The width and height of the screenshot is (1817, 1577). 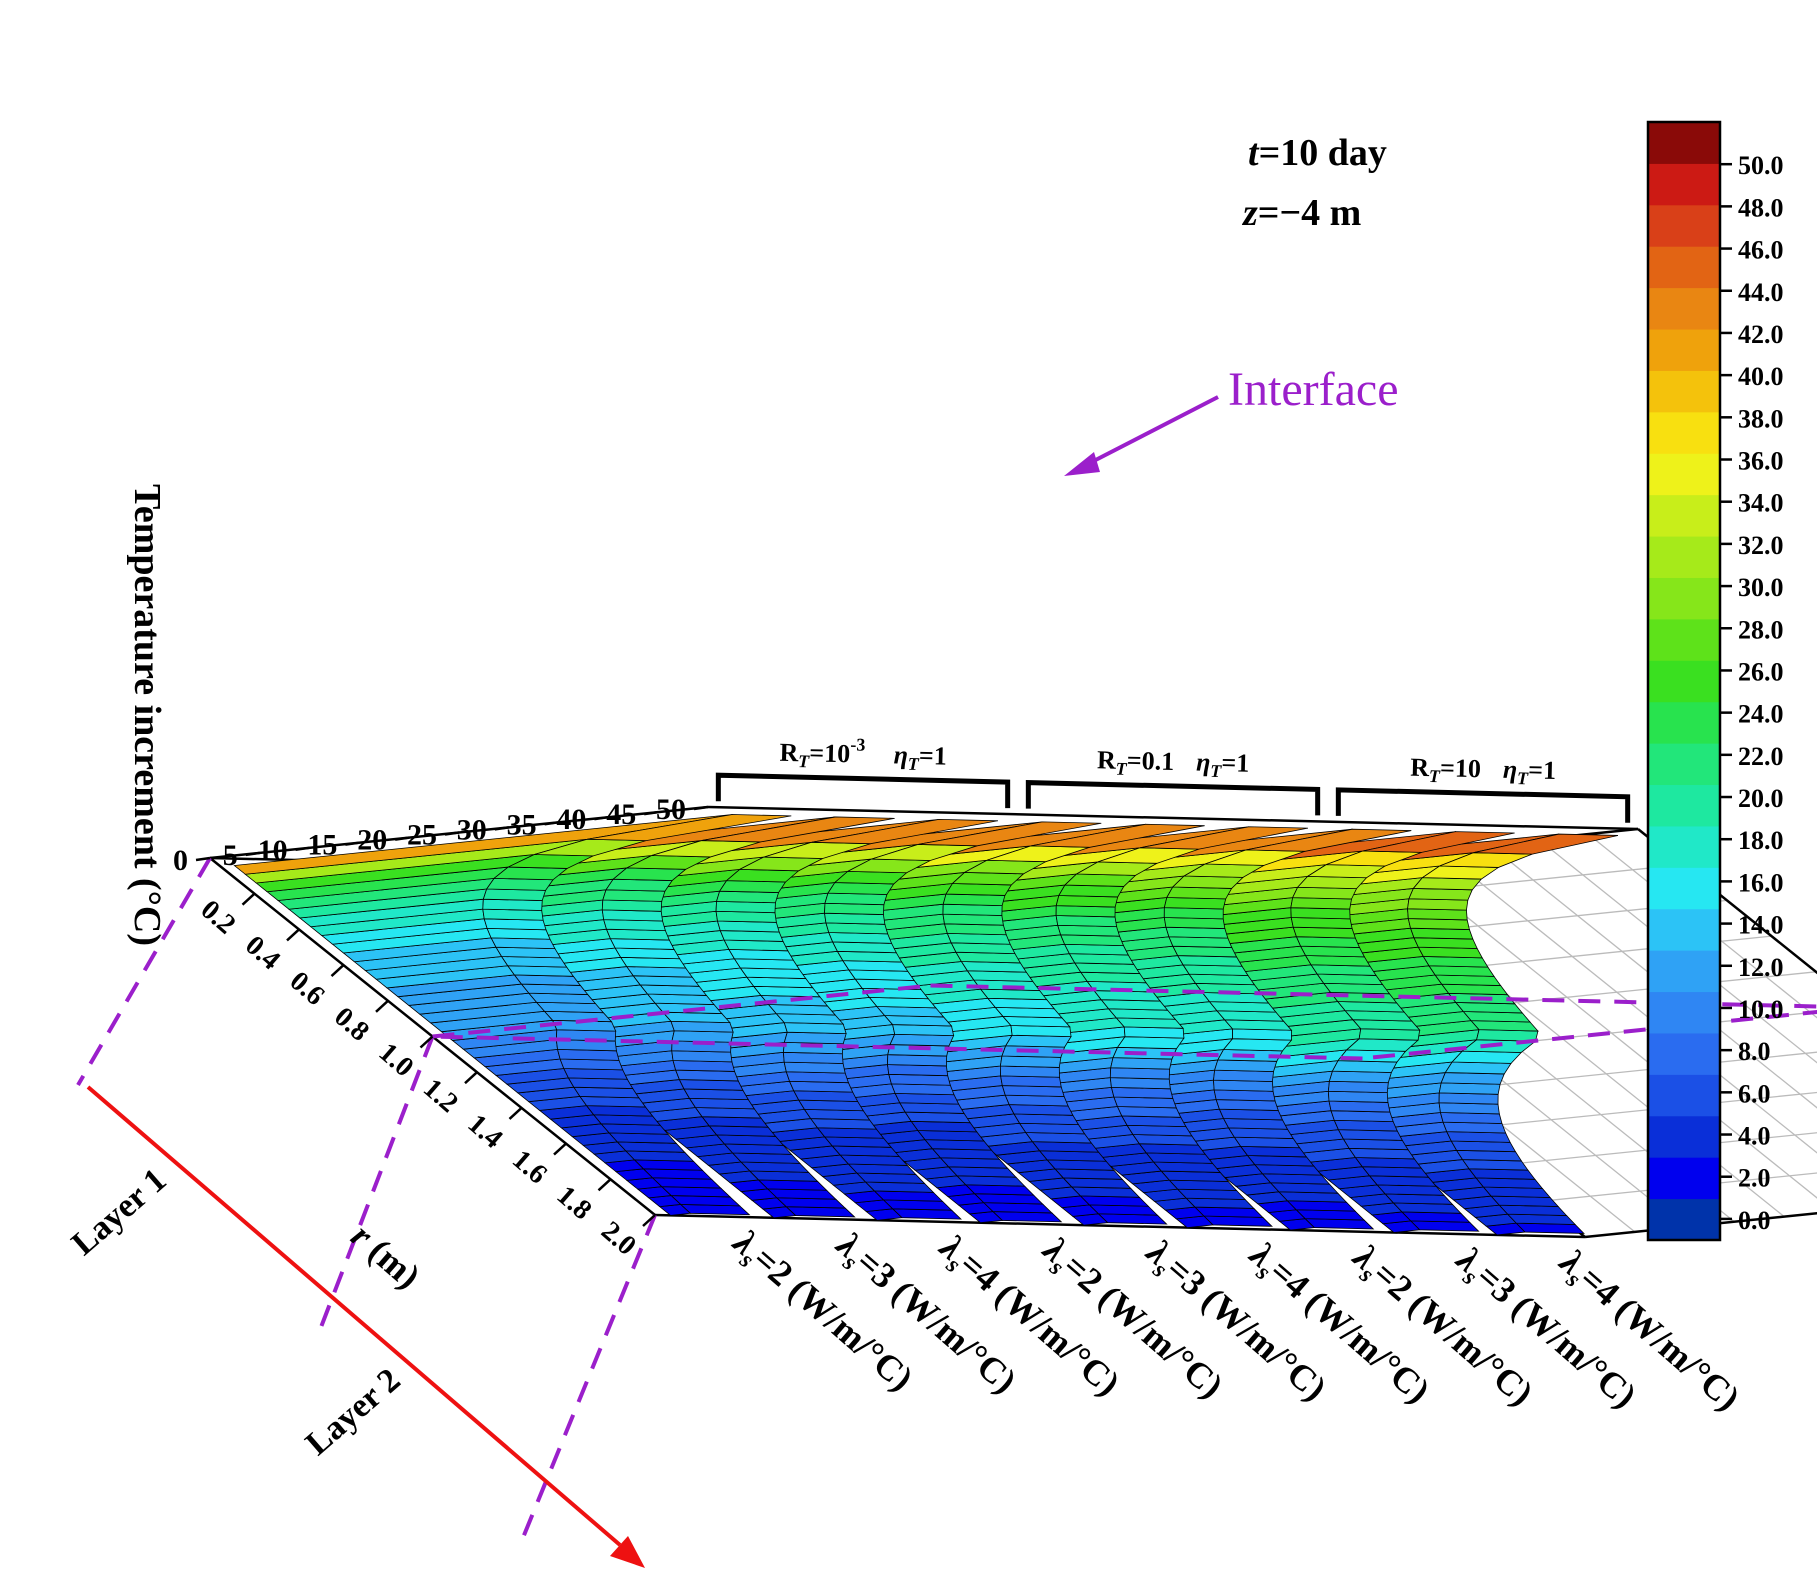 What do you see at coordinates (560, 1149) in the screenshot?
I see `r-tick` at bounding box center [560, 1149].